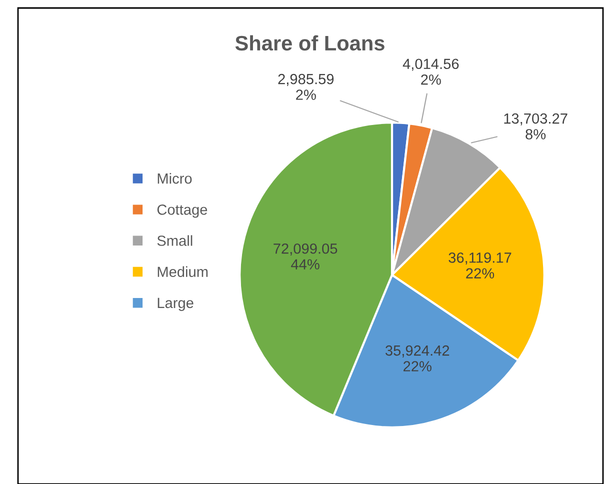 This screenshot has width=608, height=484. Describe the element at coordinates (183, 272) in the screenshot. I see `legend-label: Medium` at that location.